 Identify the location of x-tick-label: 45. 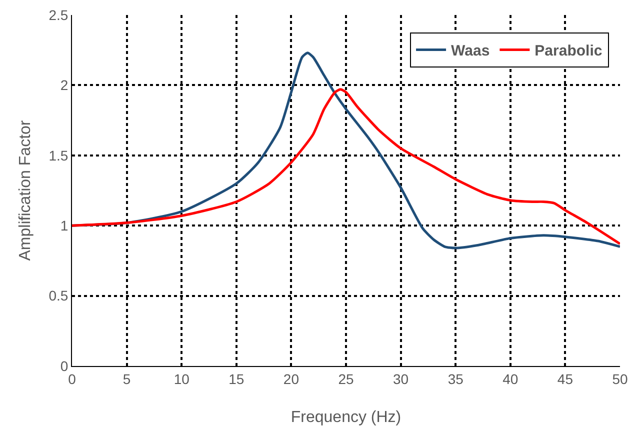
(565, 378).